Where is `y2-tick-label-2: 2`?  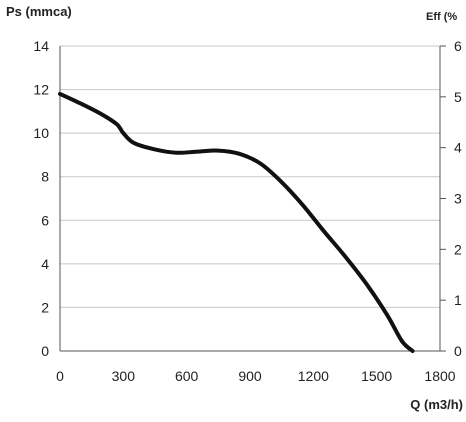
y2-tick-label-2: 2 is located at coordinates (458, 249).